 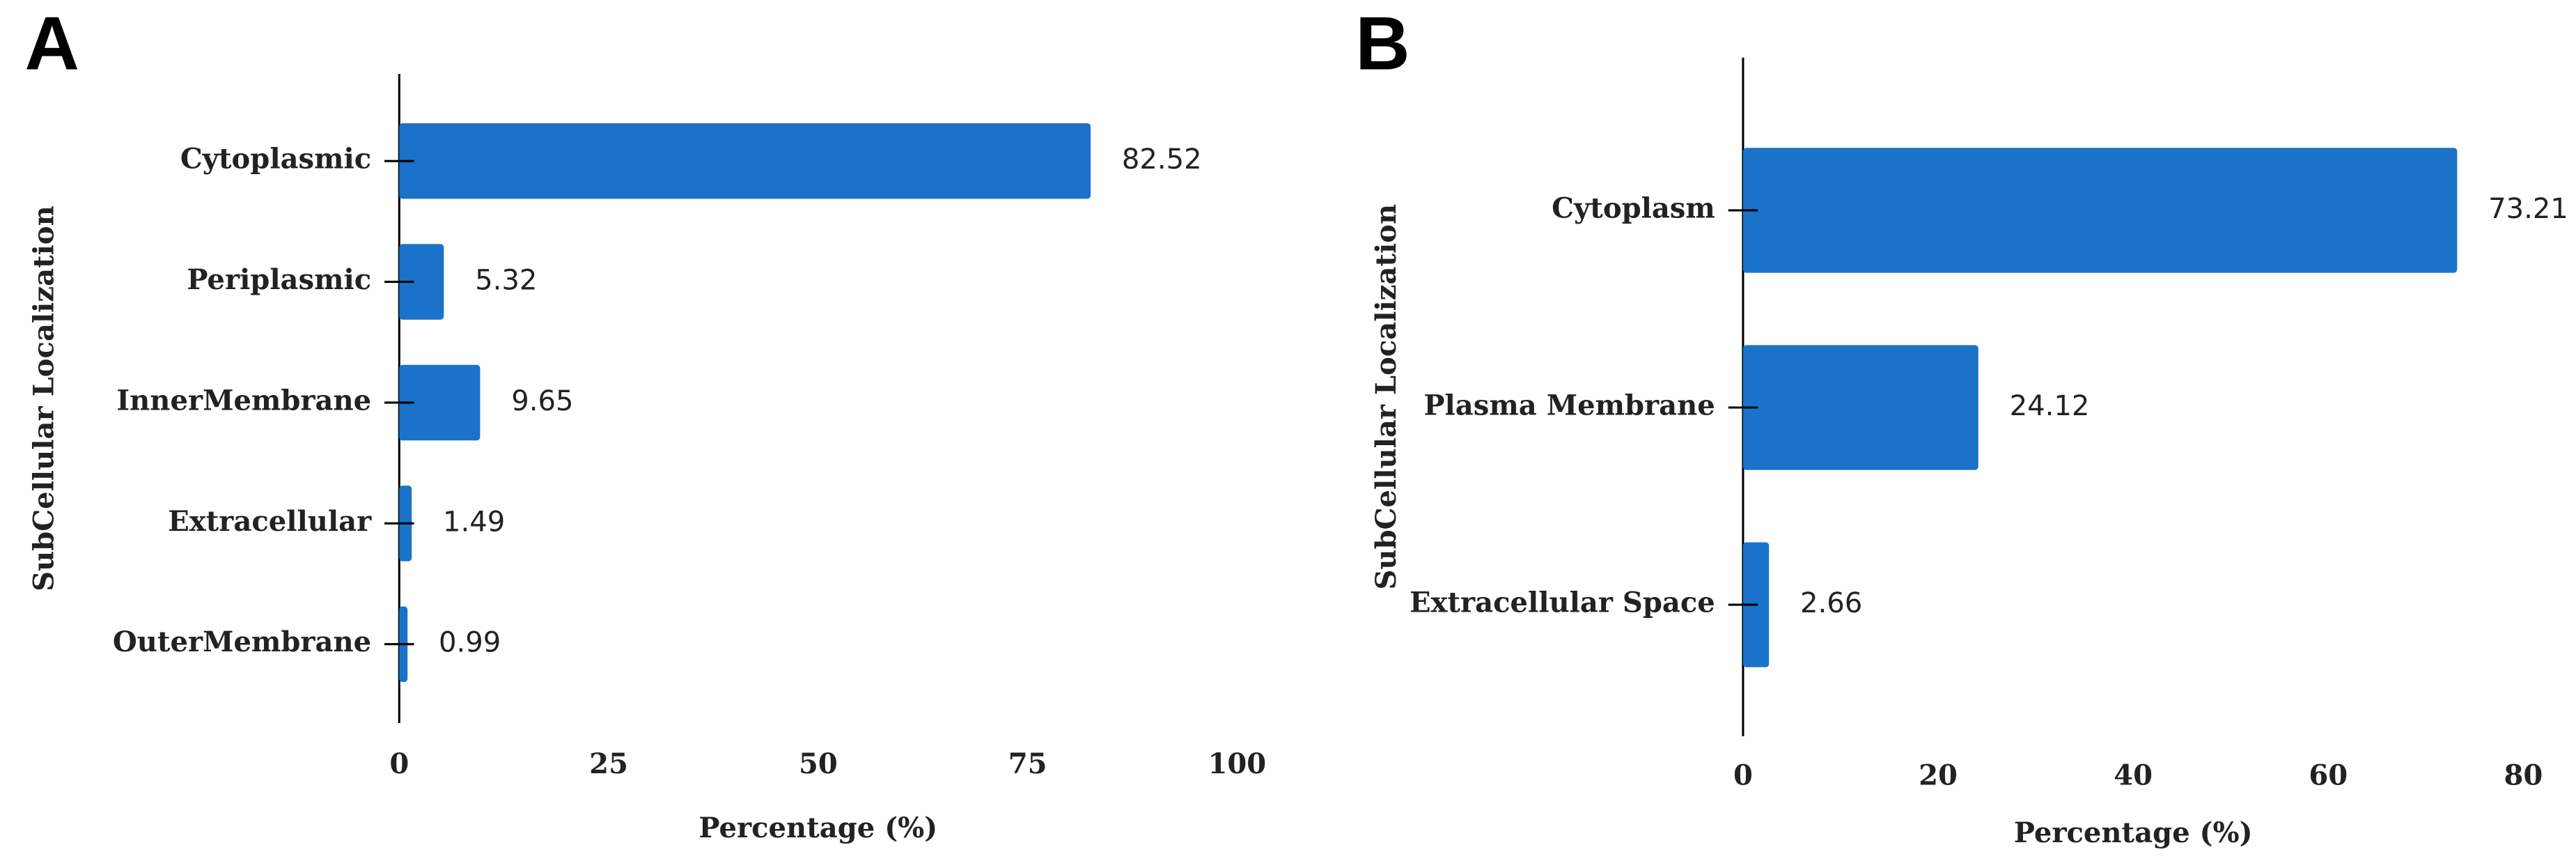 What do you see at coordinates (506, 281) in the screenshot?
I see `value-label: 5.32` at bounding box center [506, 281].